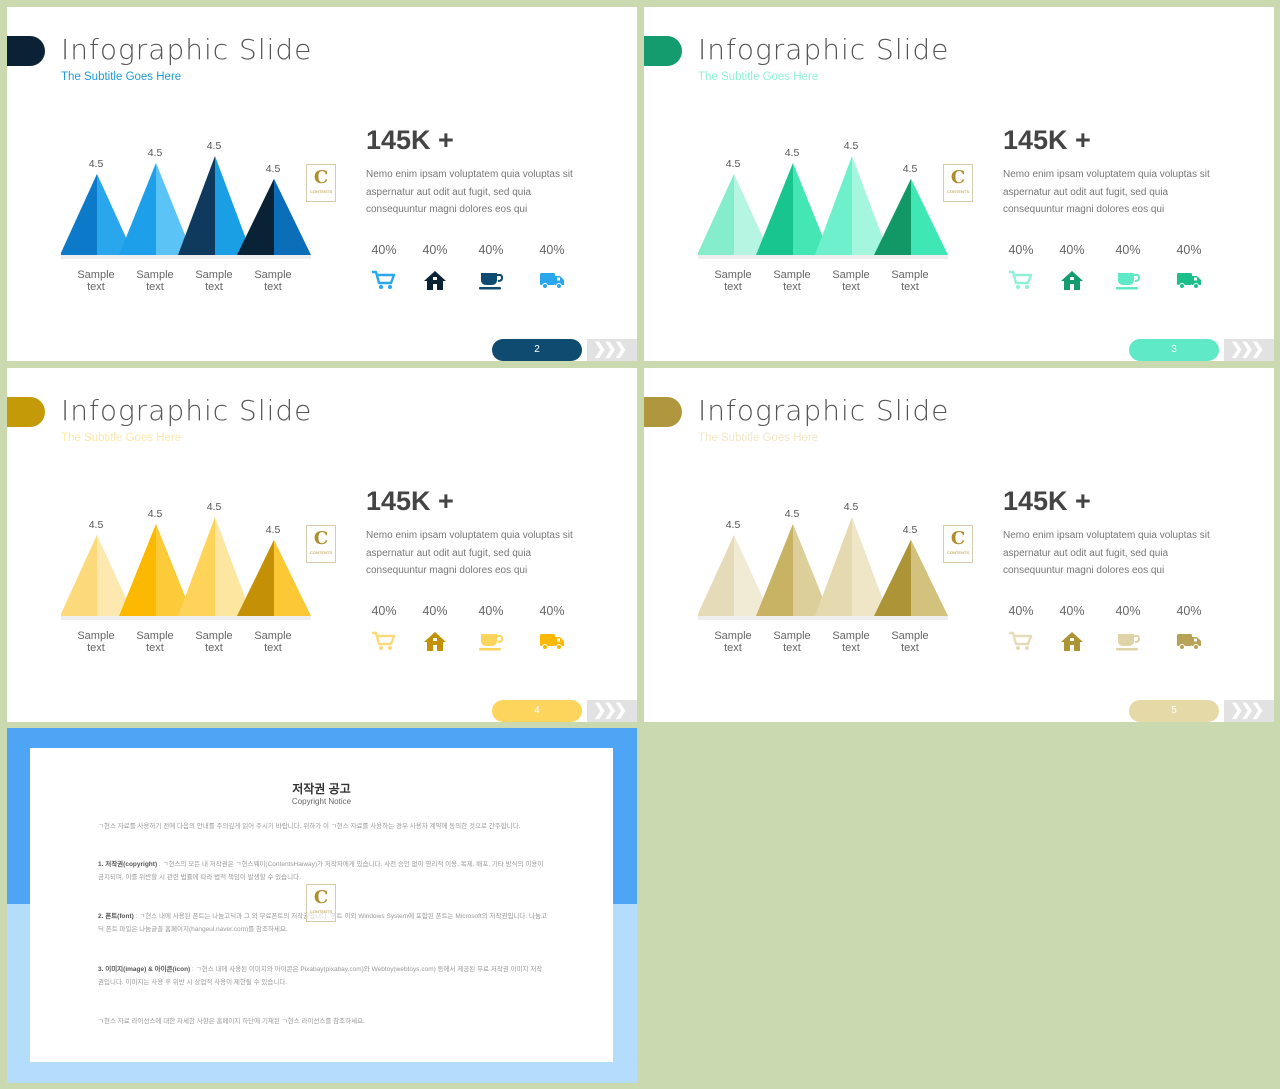 This screenshot has width=1280, height=1089. Describe the element at coordinates (1174, 711) in the screenshot. I see `page-number-pill: 5` at that location.